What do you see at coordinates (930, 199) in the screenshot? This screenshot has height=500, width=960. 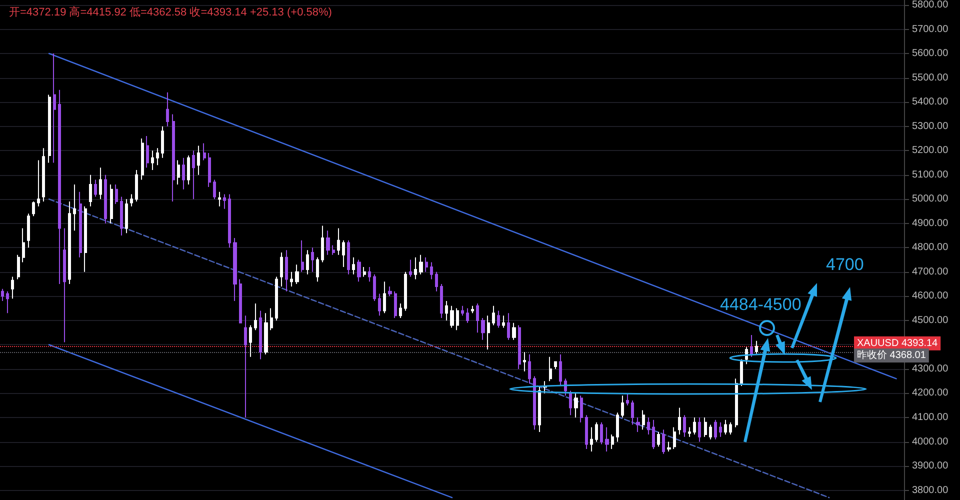 I see `y-tick-label: 5000.00` at bounding box center [930, 199].